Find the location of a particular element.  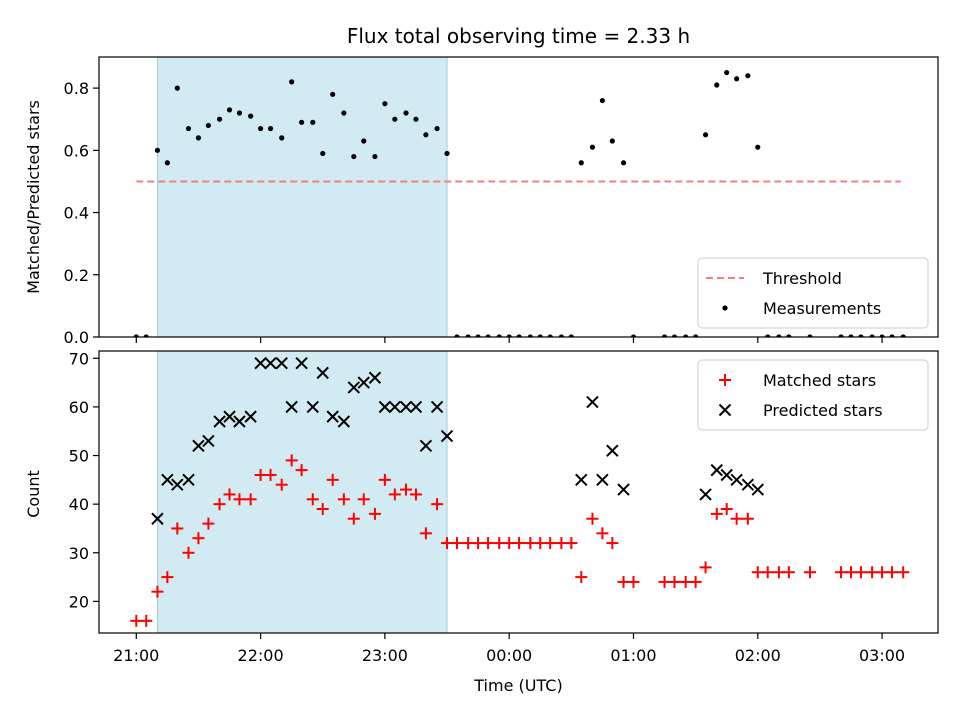

x-tick-label: 02:00 is located at coordinates (758, 655).